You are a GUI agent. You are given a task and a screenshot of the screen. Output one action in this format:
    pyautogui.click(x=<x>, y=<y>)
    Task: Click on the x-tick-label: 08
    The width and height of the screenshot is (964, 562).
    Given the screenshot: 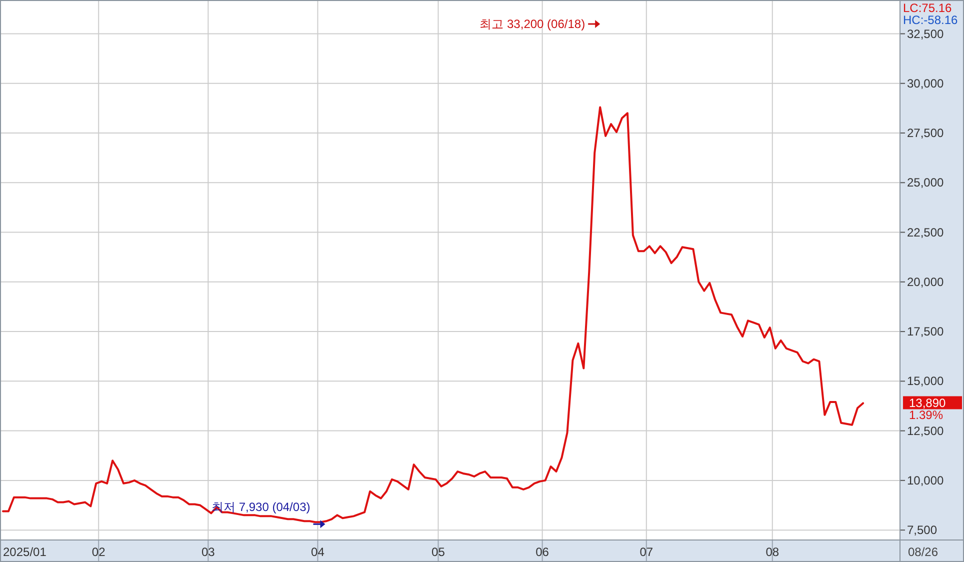 What is the action you would take?
    pyautogui.click(x=773, y=552)
    